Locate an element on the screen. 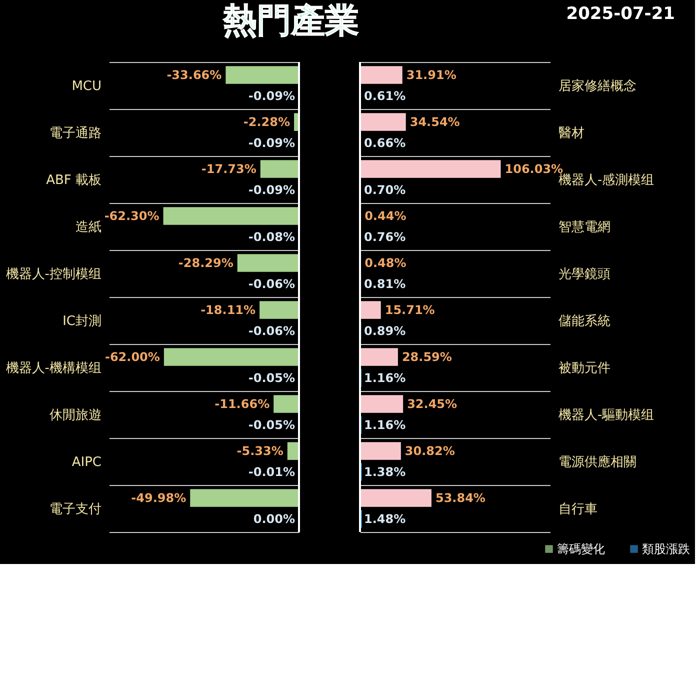  y-tick-label: 儲能系統 is located at coordinates (584, 321).